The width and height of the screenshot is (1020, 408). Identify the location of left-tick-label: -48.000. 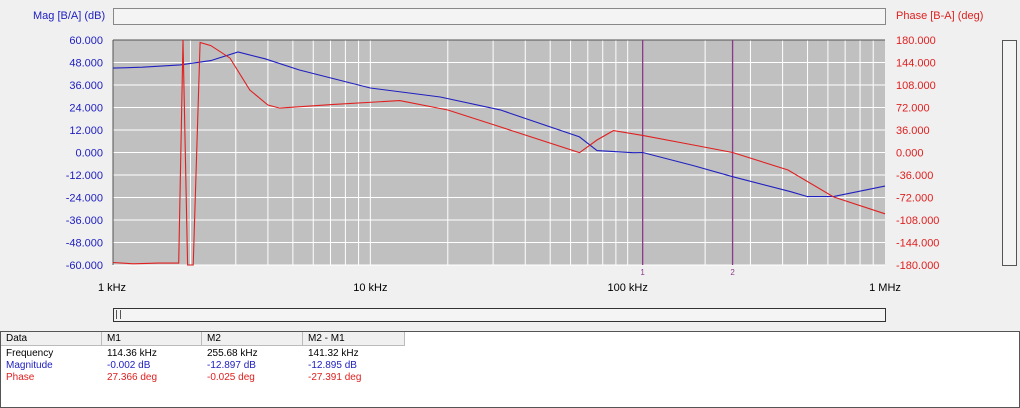
(84, 244).